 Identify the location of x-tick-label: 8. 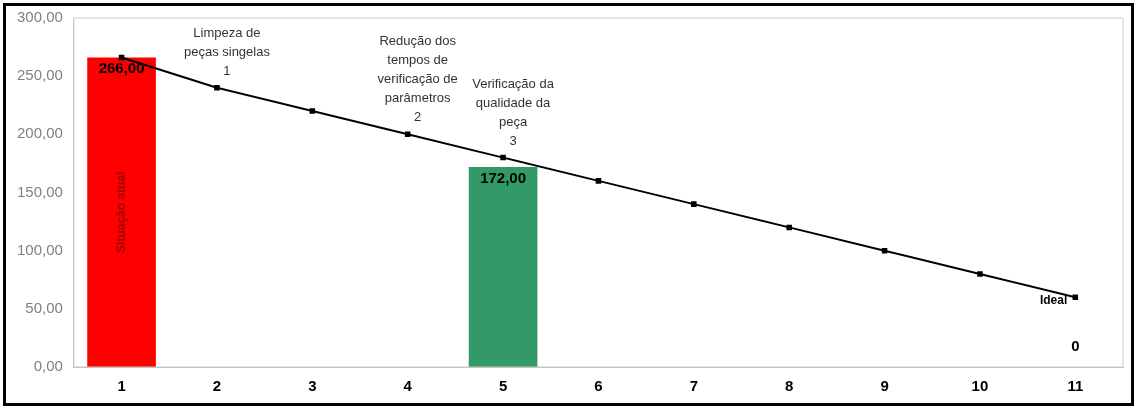
(789, 386).